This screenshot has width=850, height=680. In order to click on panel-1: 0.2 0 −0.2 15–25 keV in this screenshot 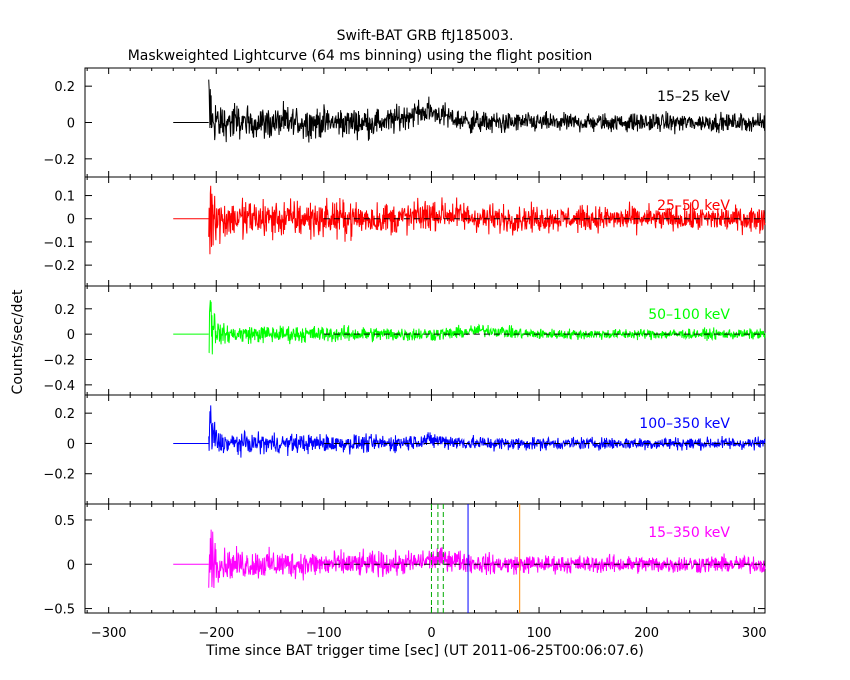, I will do `click(404, 122)`.